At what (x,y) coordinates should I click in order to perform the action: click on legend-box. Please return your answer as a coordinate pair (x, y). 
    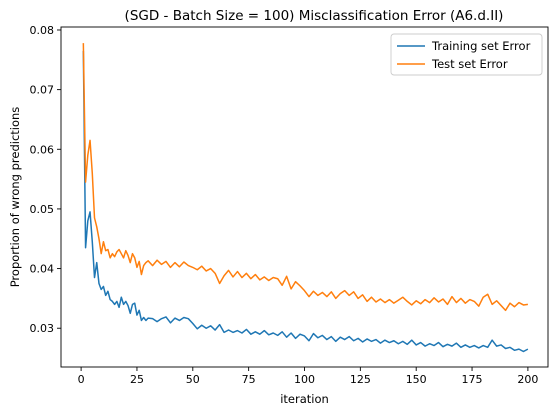
    Looking at the image, I should click on (466, 54).